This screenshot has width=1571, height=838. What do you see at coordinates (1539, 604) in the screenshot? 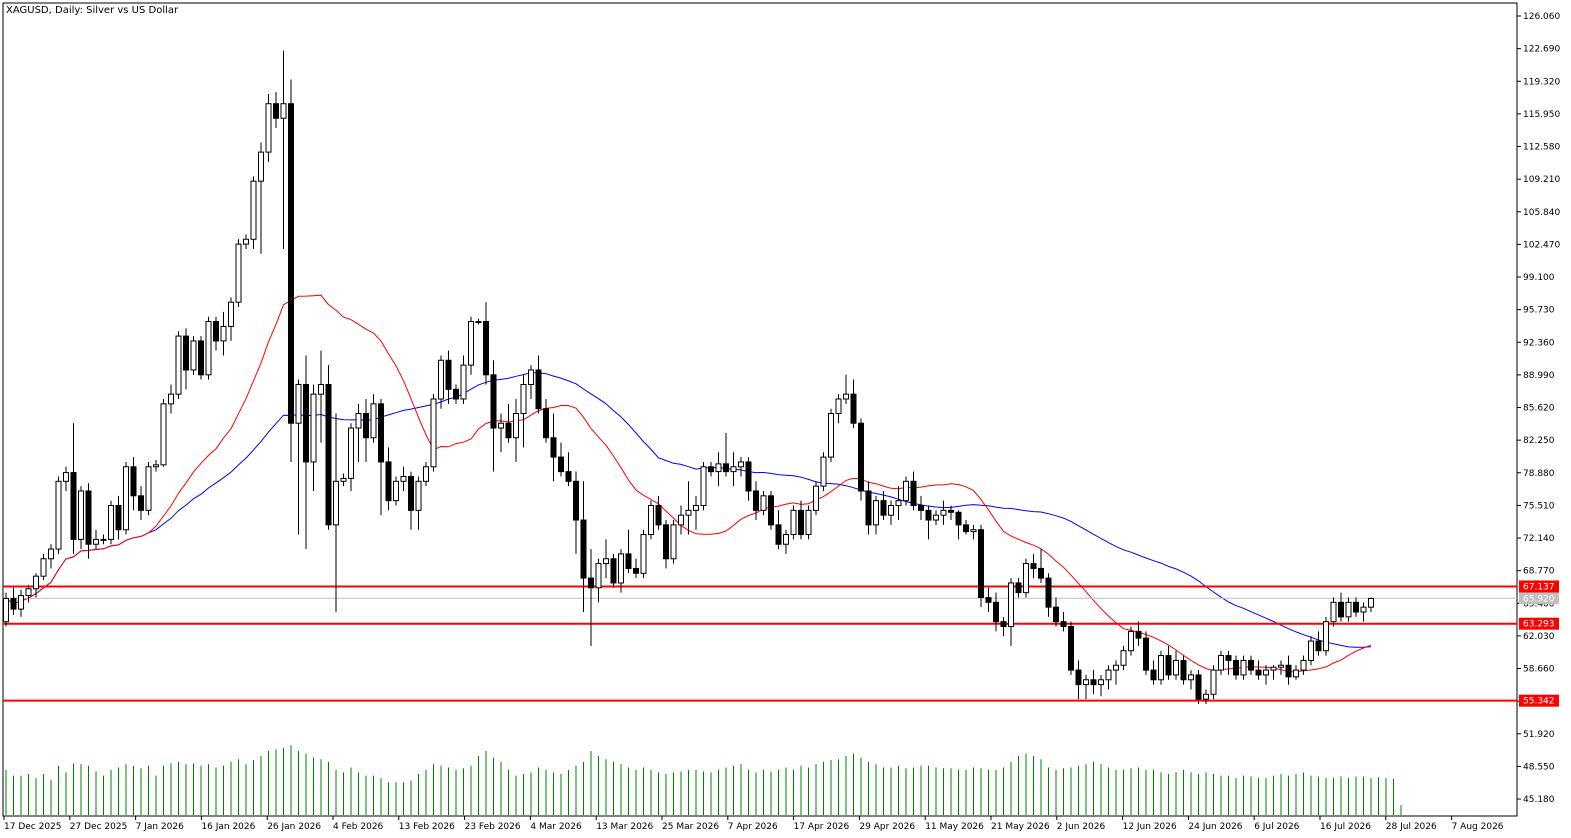
I see `y-tick-label: 65.400` at bounding box center [1539, 604].